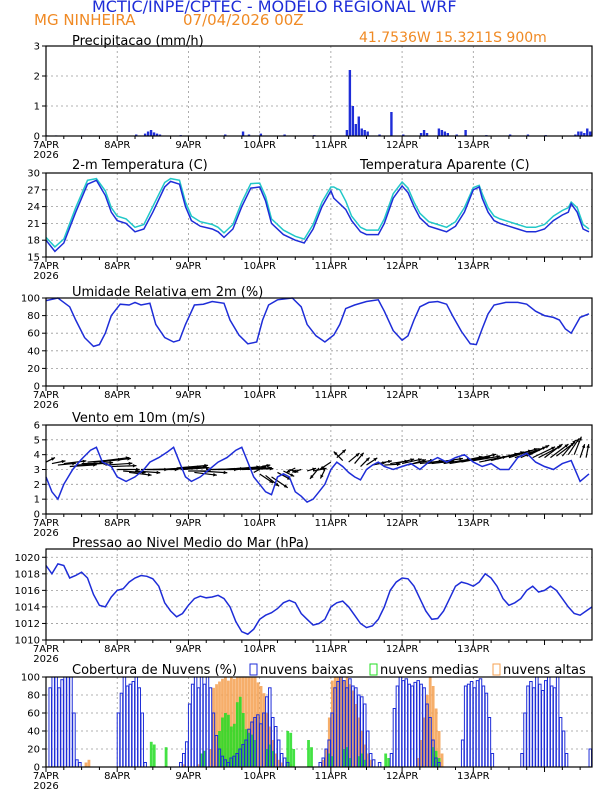 Image resolution: width=612 pixels, height=792 pixels. Describe the element at coordinates (402, 266) in the screenshot. I see `x-tick-label: 12APR` at that location.